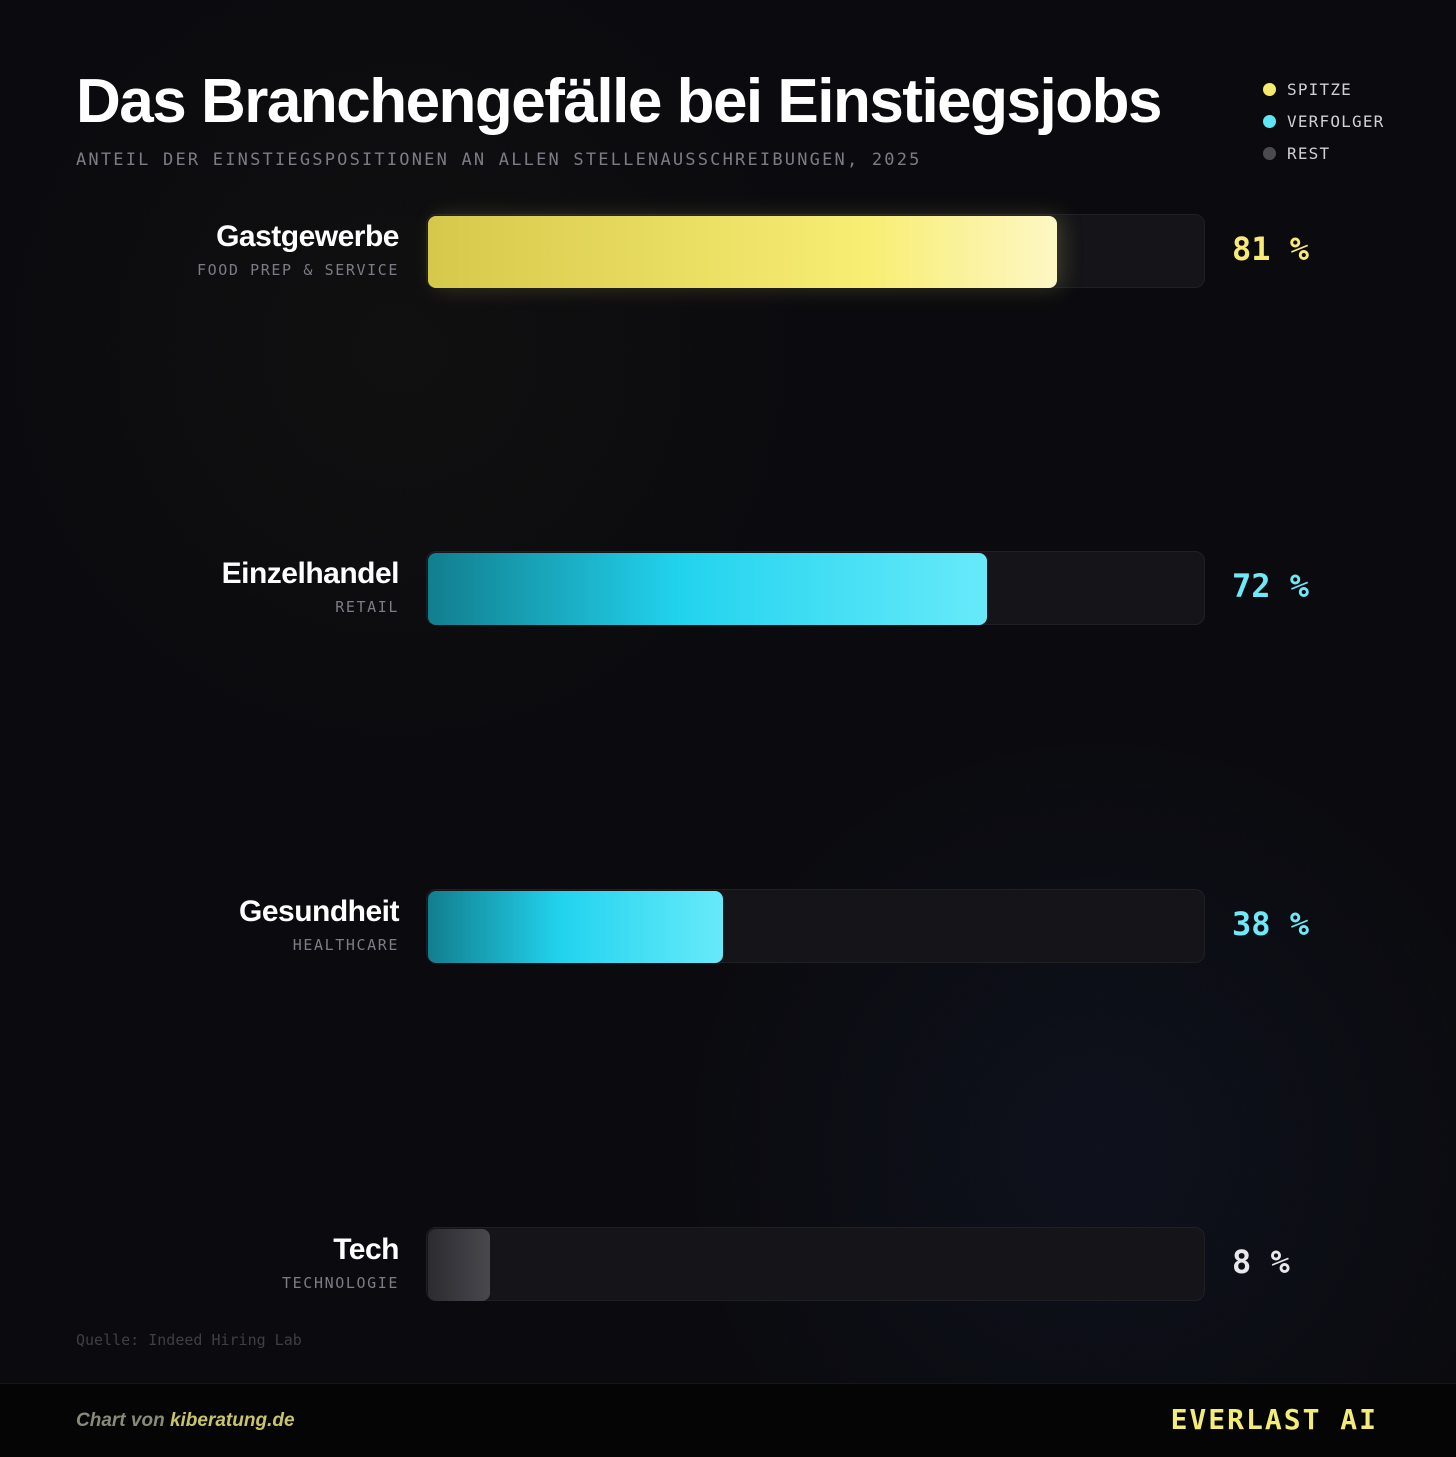 The image size is (1456, 1457). I want to click on legend-item-spitze: SPITZE, so click(1324, 89).